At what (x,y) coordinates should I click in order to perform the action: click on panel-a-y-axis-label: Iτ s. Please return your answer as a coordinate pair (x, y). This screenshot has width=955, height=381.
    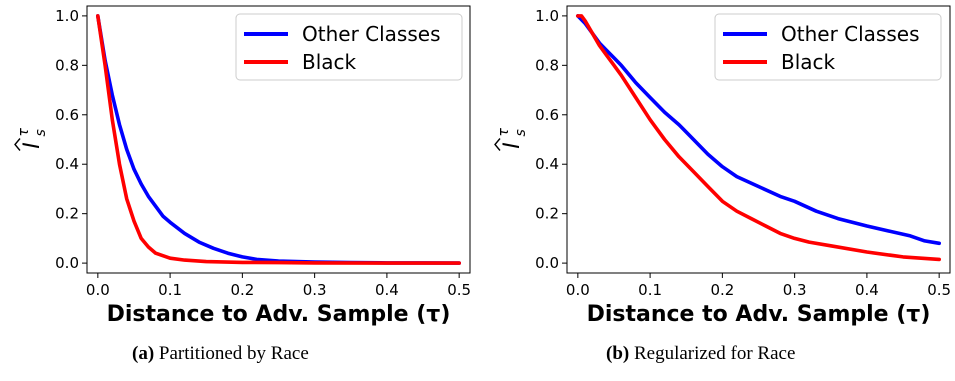
    Looking at the image, I should click on (32, 139).